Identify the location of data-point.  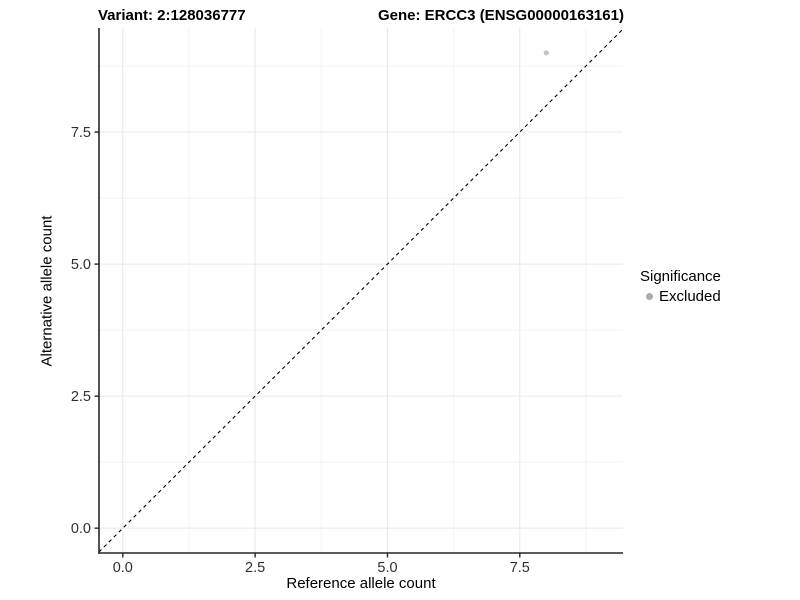
(546, 53).